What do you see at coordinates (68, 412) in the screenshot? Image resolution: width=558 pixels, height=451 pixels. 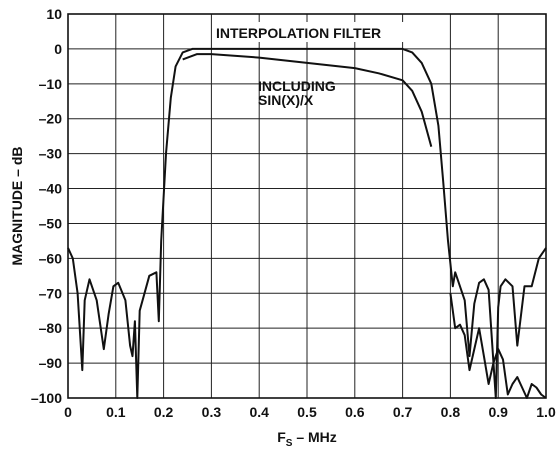 I see `x-tick-label: 0` at bounding box center [68, 412].